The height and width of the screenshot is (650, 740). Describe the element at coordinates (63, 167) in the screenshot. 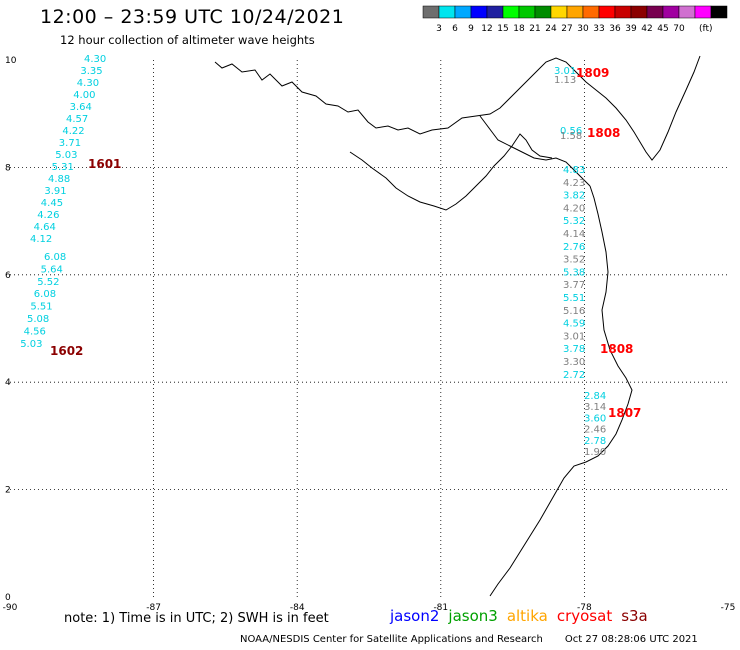

I see `wave-height-value: 5.31` at that location.